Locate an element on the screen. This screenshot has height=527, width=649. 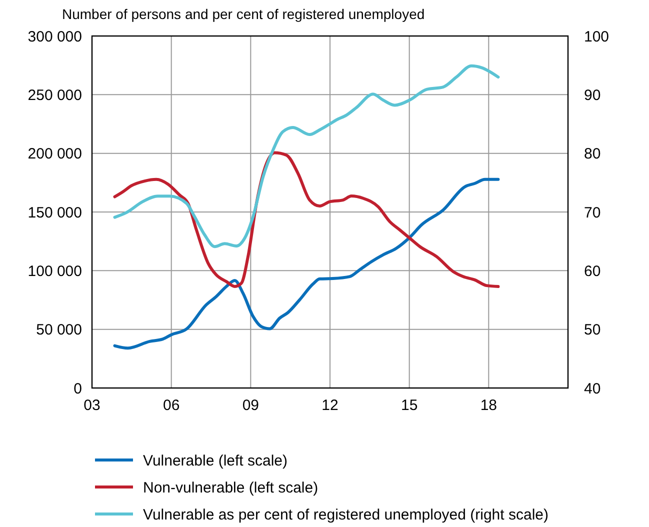
y-tick-label: 250 000 is located at coordinates (55, 95).